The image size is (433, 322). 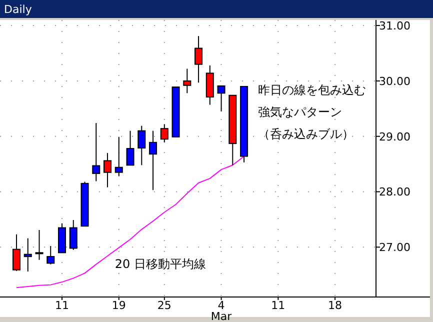 I want to click on y-tick-label: 30.00, so click(x=394, y=81).